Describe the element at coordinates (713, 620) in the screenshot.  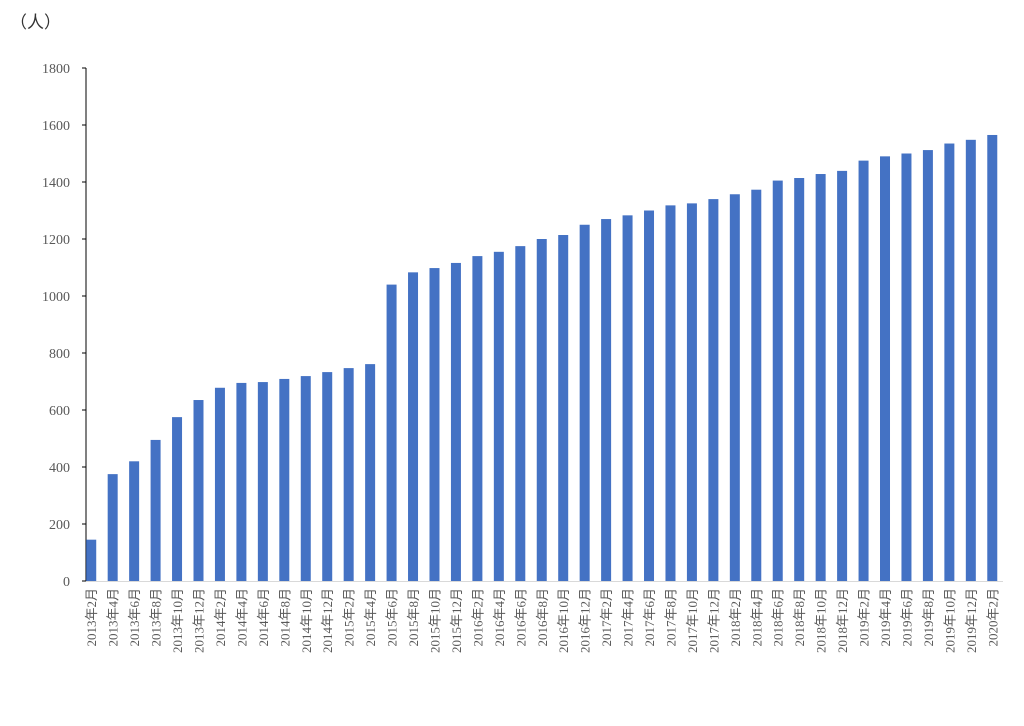
I see `x-tick-label: 2017年12月` at that location.